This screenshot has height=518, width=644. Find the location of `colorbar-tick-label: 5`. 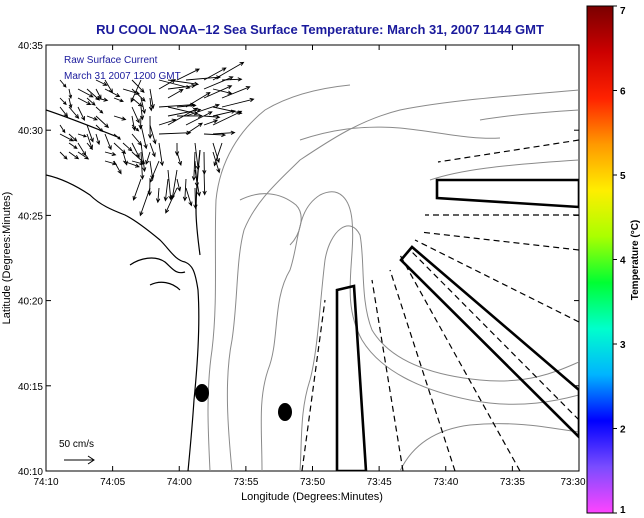

colorbar-tick-label: 5 is located at coordinates (623, 176).